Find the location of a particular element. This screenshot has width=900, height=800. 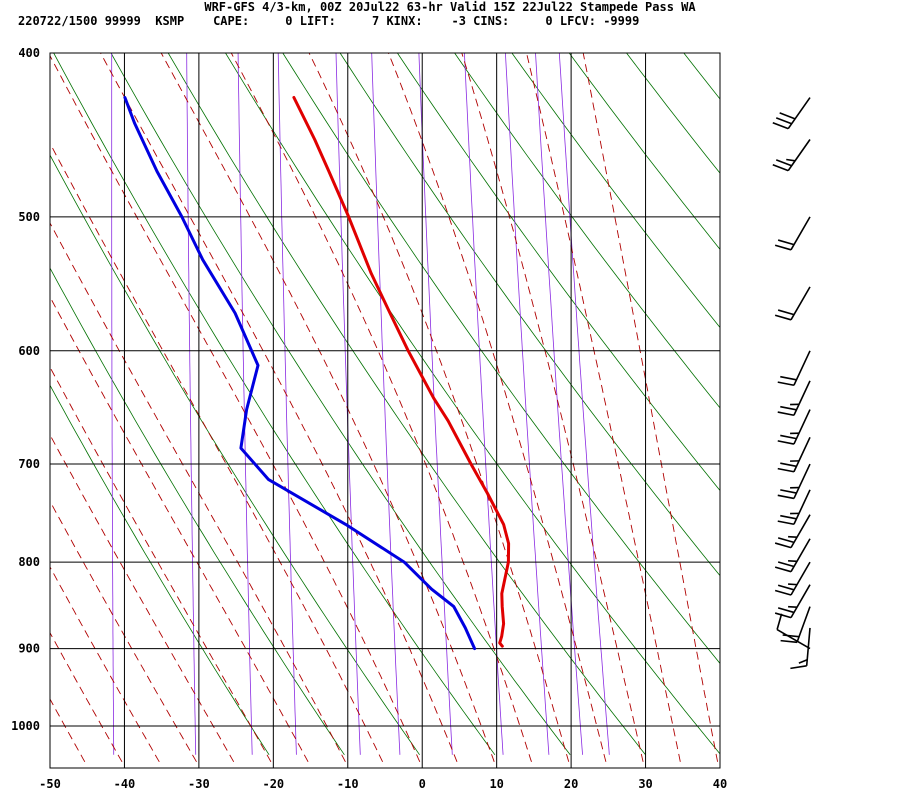

wind-barbs is located at coordinates (791, 383).